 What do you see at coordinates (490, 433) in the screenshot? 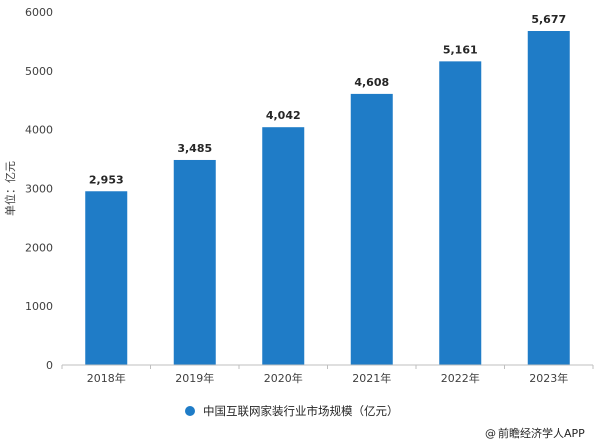
I see `at-icon: @` at bounding box center [490, 433].